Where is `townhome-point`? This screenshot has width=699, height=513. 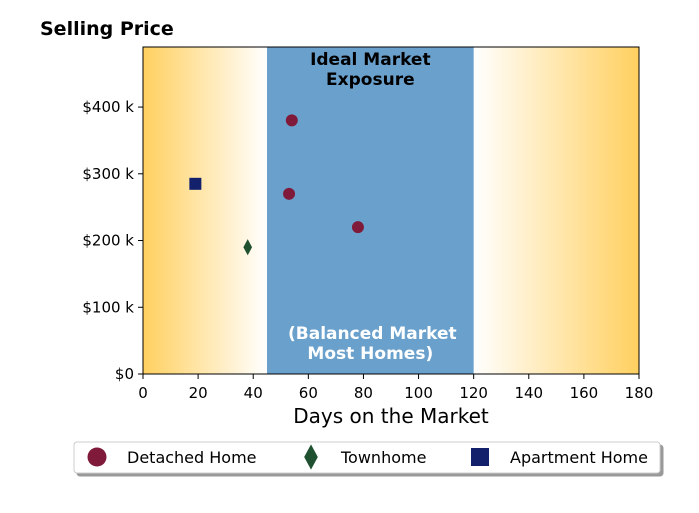
townhome-point is located at coordinates (248, 247).